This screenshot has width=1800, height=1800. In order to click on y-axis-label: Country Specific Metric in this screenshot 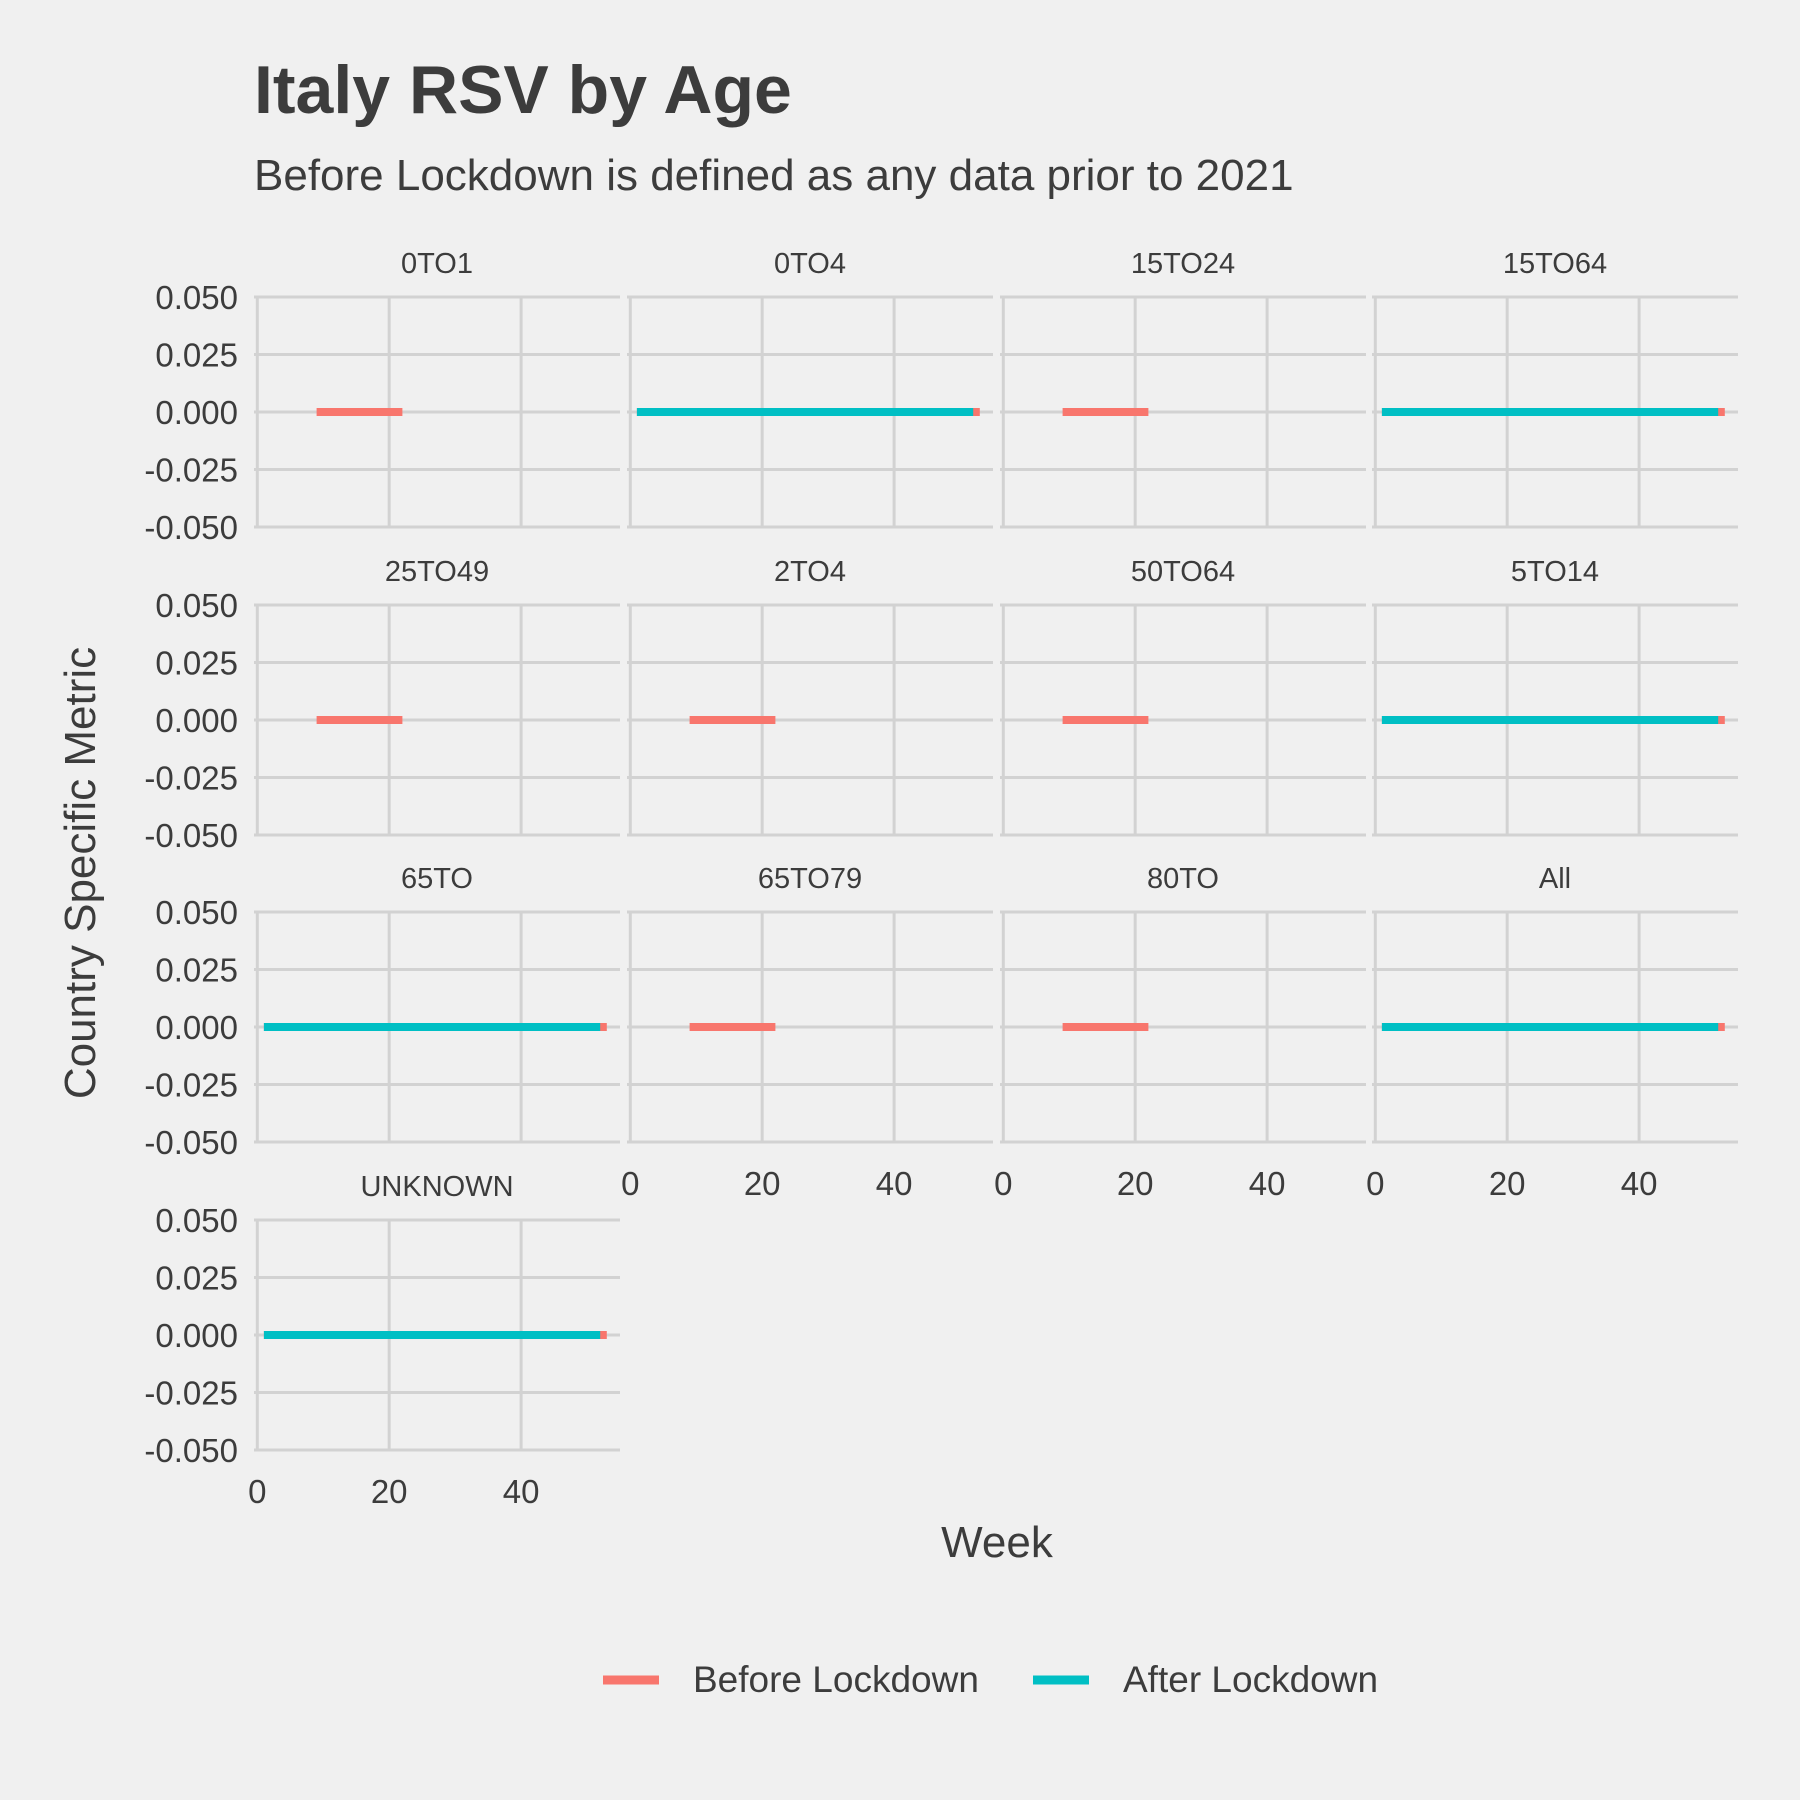, I will do `click(80, 873)`.